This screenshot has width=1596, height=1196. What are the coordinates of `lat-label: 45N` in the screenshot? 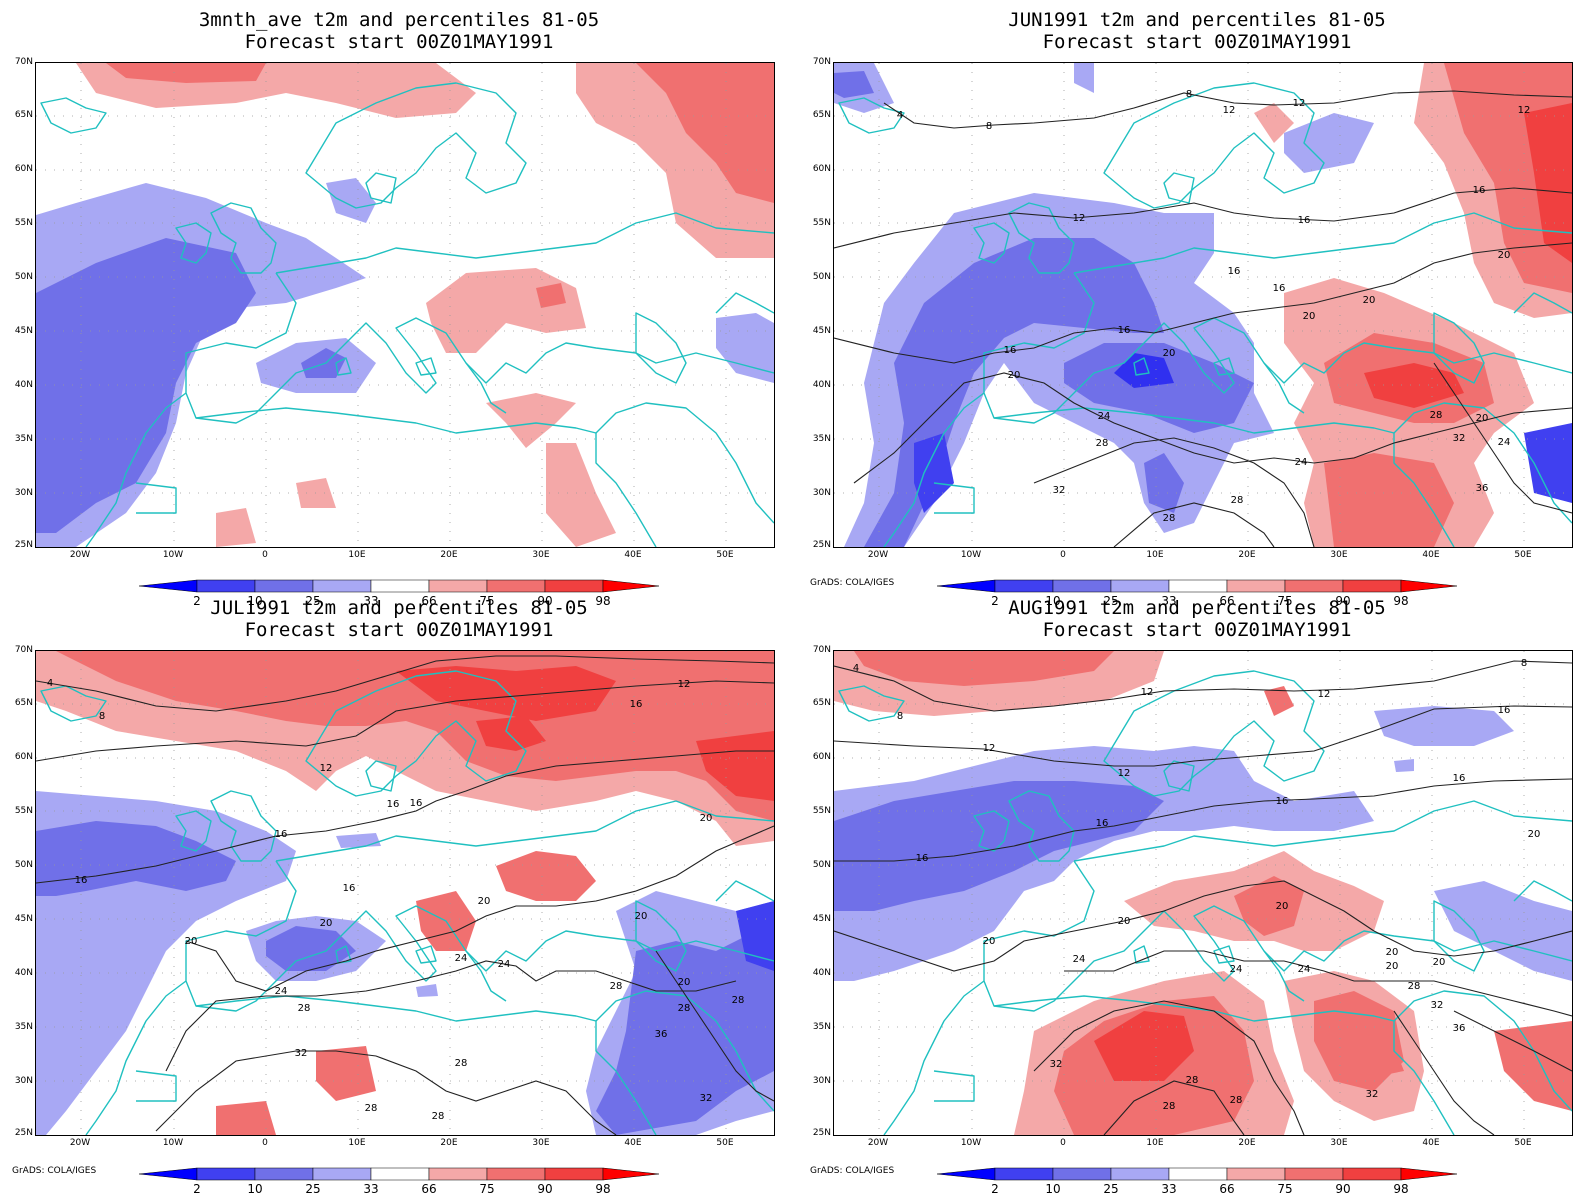 It's located at (821, 919).